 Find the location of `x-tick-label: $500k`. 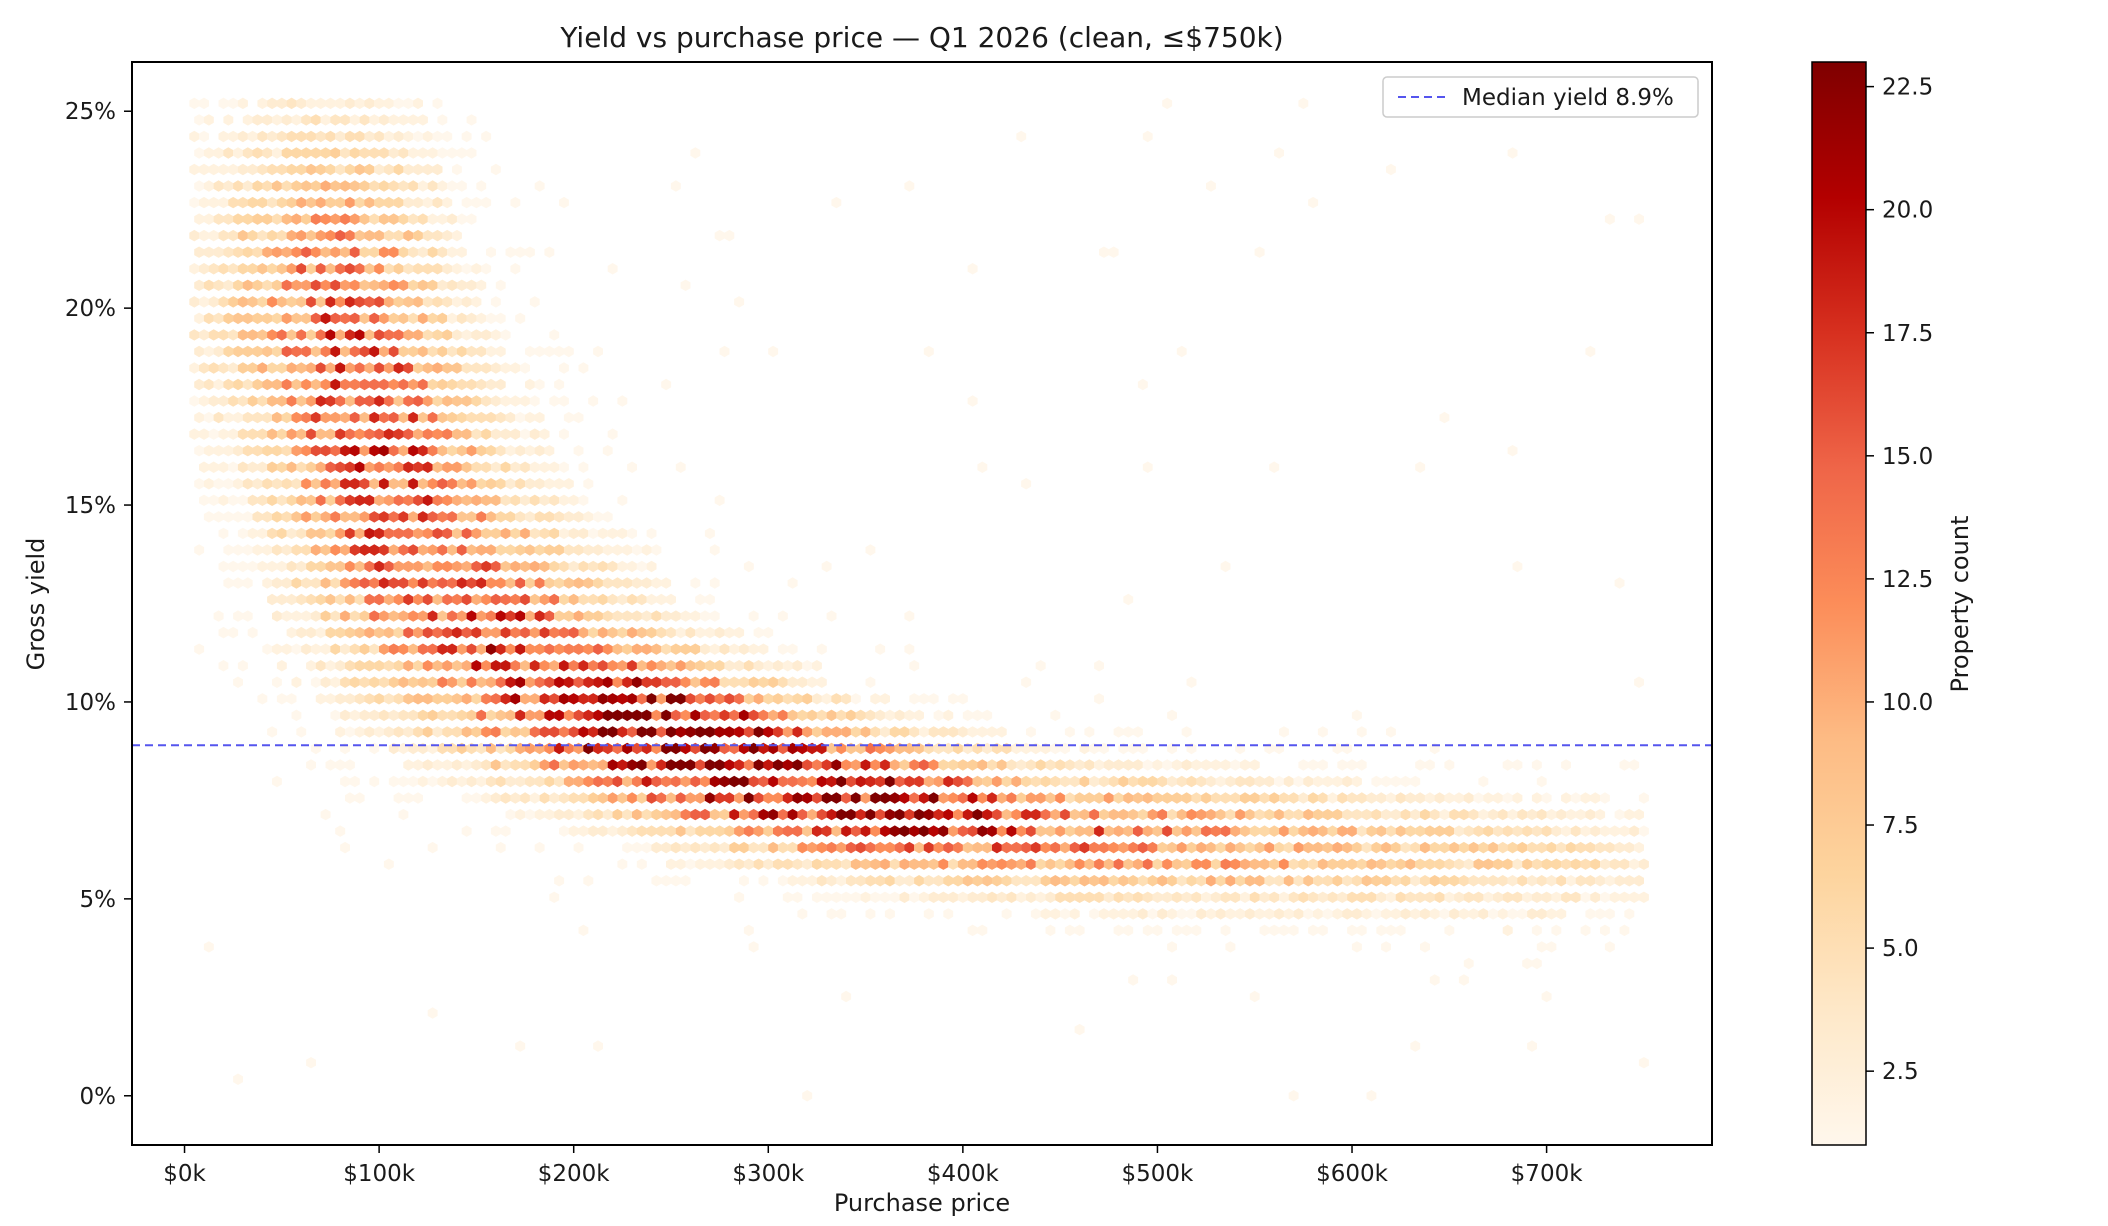

x-tick-label: $500k is located at coordinates (1158, 1174).